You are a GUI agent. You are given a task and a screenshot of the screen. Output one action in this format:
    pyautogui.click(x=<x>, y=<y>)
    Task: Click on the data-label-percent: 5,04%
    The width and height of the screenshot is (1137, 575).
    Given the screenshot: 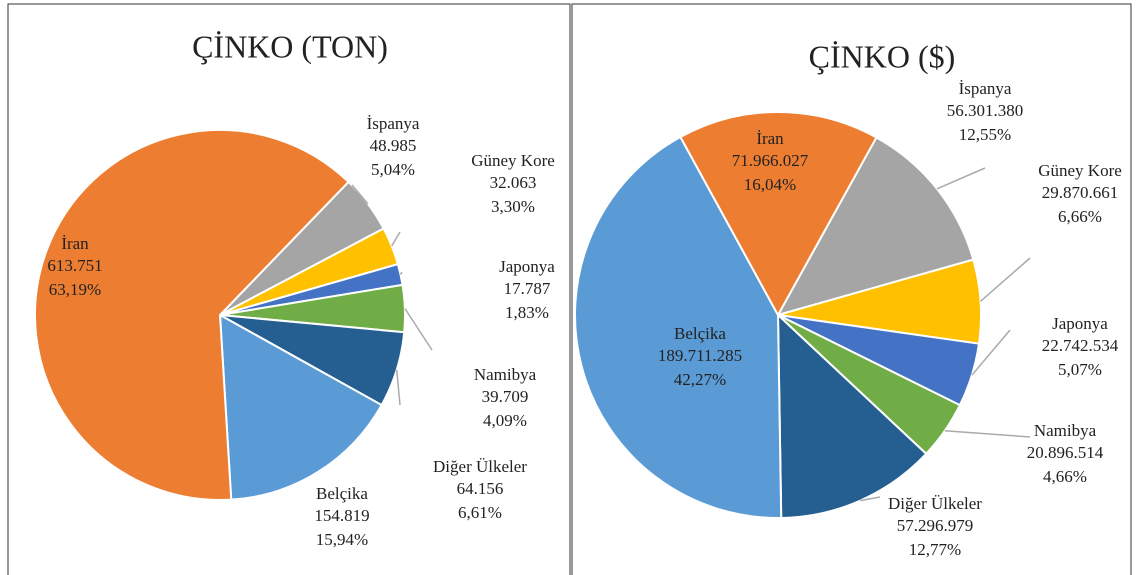 What is the action you would take?
    pyautogui.click(x=393, y=169)
    